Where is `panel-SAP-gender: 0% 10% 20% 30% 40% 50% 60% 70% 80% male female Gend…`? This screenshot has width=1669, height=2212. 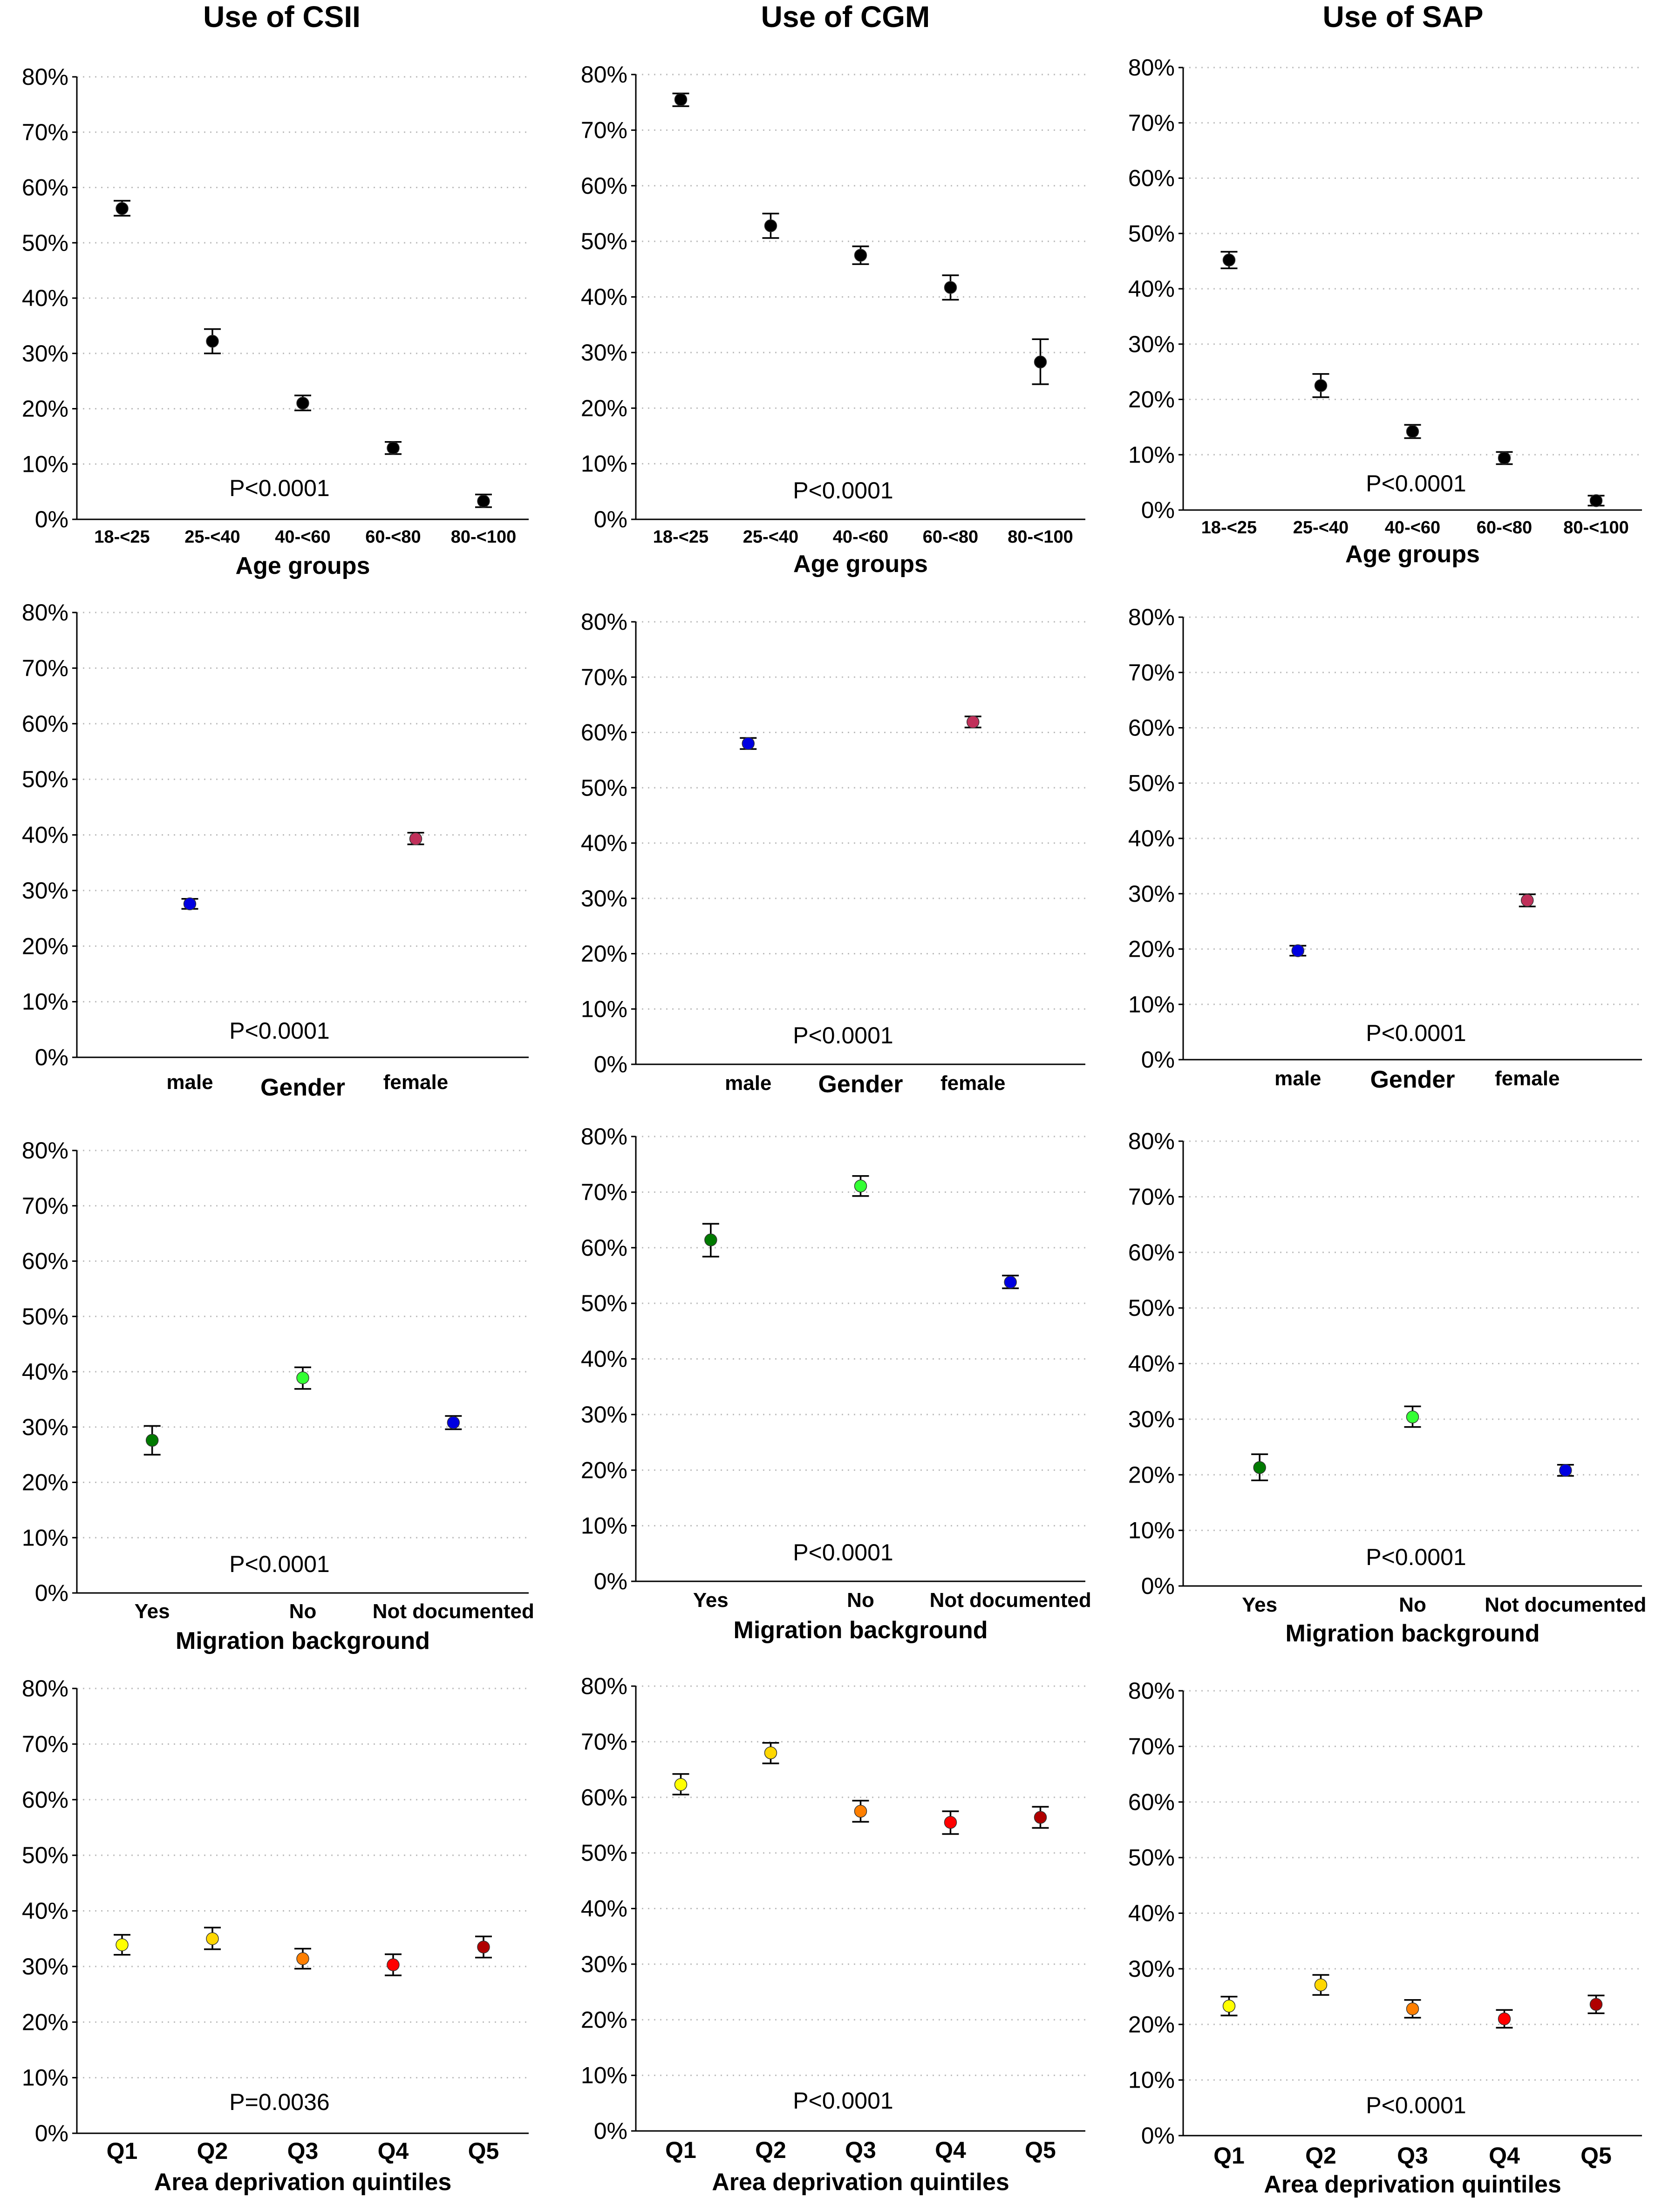
panel-SAP-gender: 0% 10% 20% 30% 40% 50% 60% 70% 80% male female Gend… is located at coordinates (1385, 848).